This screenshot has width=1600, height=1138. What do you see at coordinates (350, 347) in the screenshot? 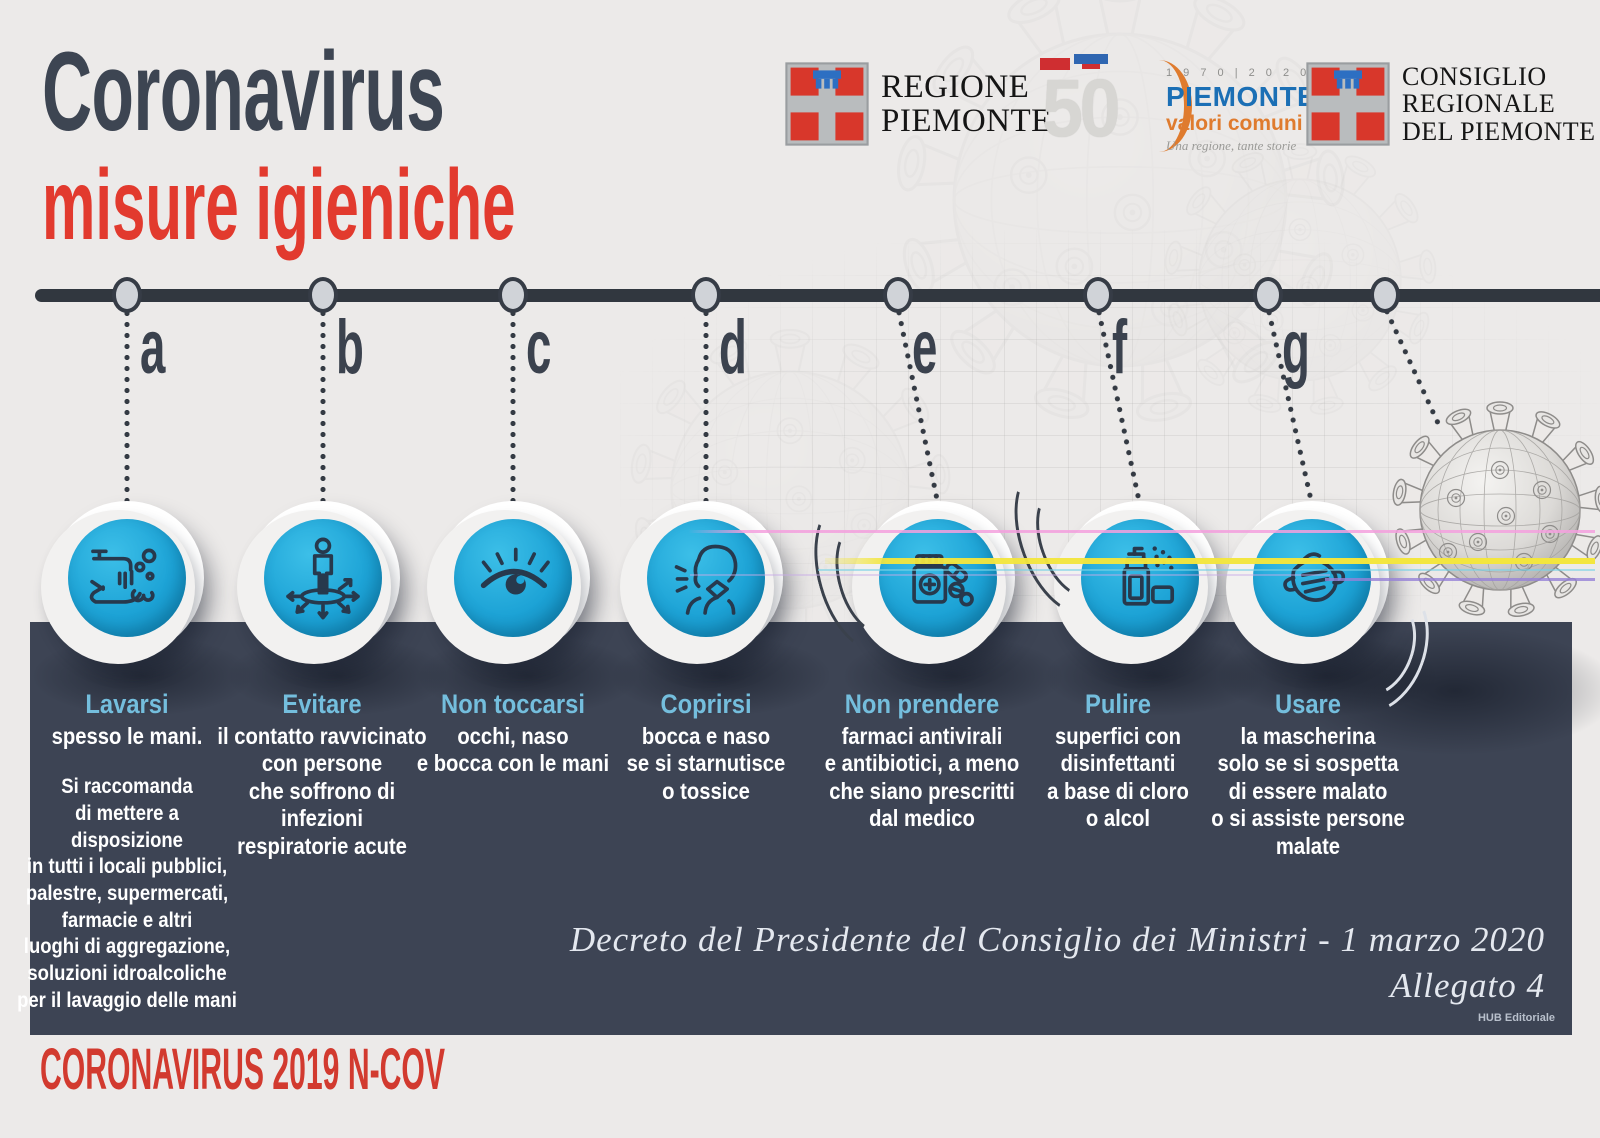
I see `timeline-letter-b: b` at bounding box center [350, 347].